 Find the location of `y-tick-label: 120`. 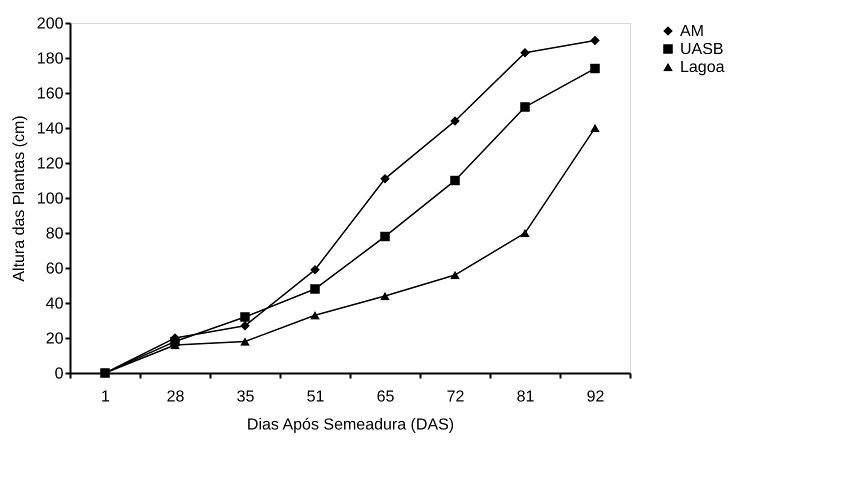

y-tick-label: 120 is located at coordinates (50, 164).